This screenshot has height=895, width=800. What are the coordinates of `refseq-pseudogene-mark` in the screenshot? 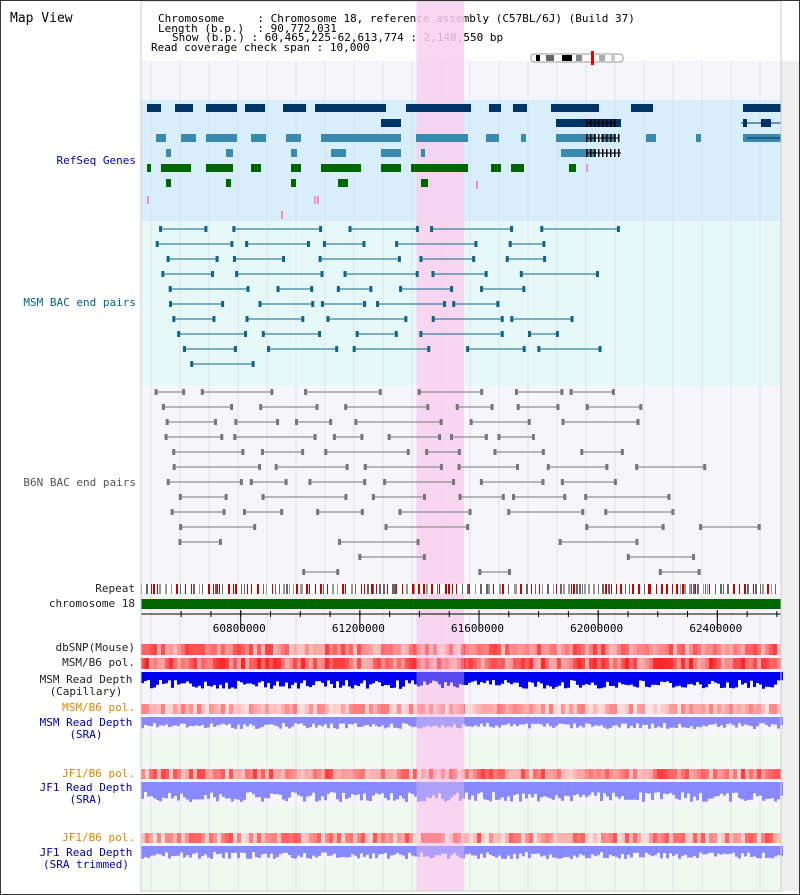 It's located at (587, 168).